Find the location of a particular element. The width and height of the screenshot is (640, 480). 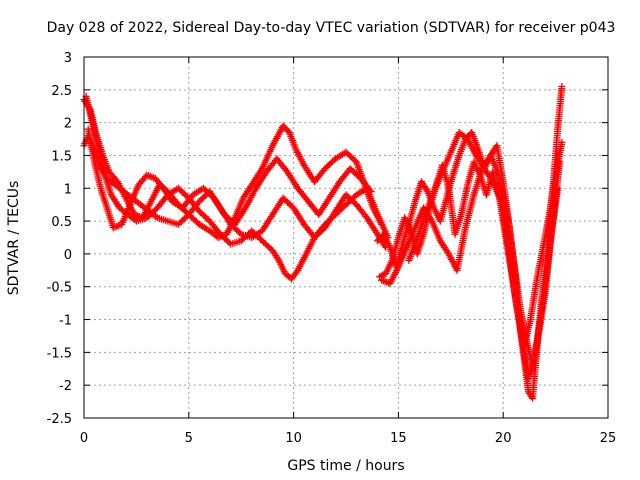

x-tick-label: 15 is located at coordinates (398, 438).